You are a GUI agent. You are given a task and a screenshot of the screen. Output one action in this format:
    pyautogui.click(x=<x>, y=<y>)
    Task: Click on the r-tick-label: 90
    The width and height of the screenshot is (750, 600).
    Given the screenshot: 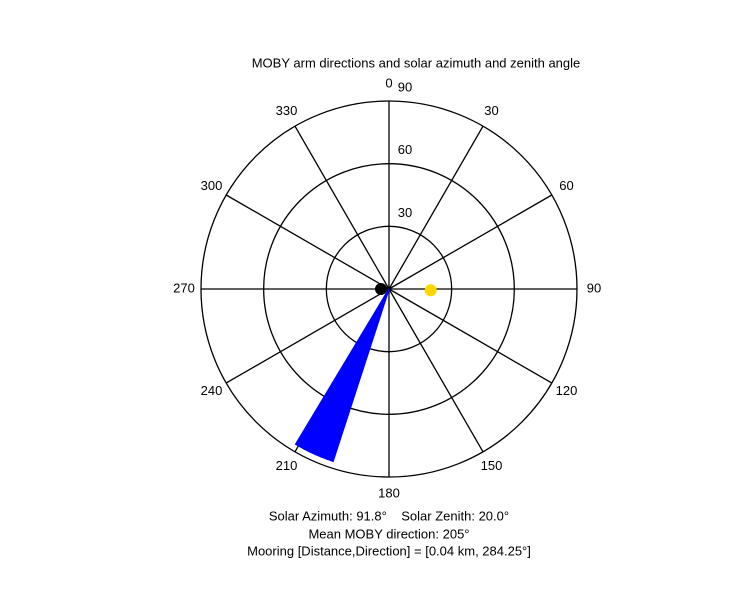 What is the action you would take?
    pyautogui.click(x=405, y=86)
    